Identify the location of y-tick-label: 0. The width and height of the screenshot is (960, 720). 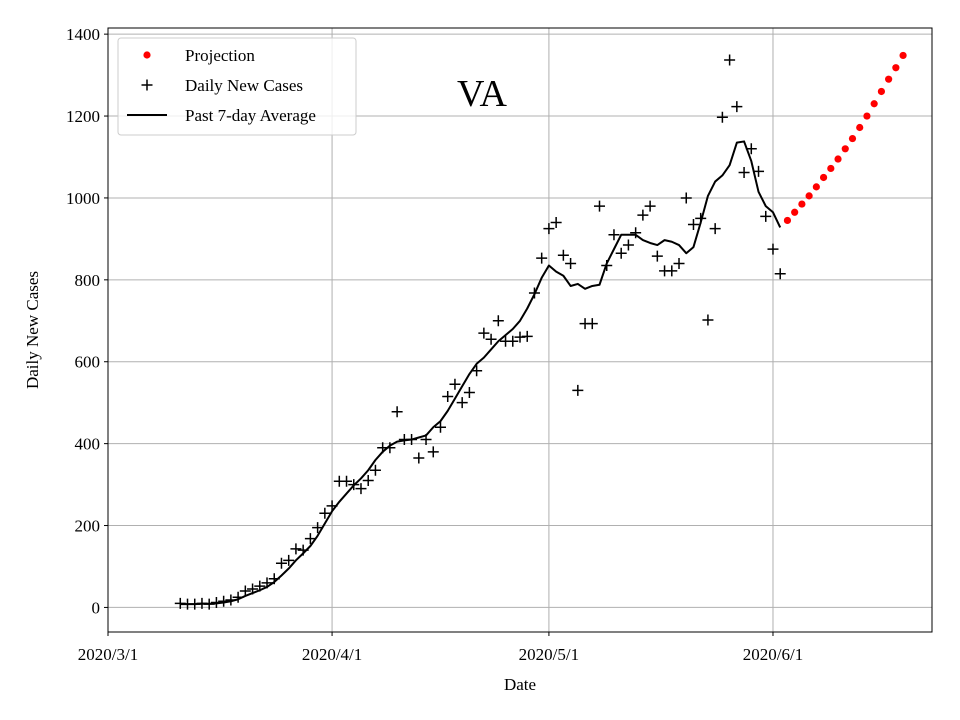
(96, 607).